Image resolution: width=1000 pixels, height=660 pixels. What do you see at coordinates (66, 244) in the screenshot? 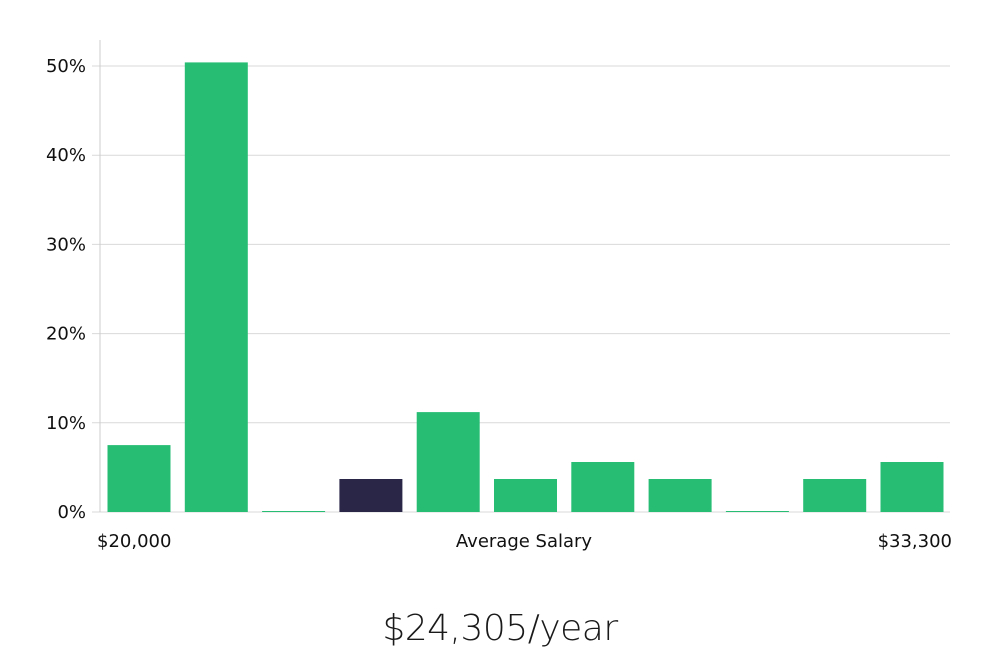
I see `y-tick-label: 30%` at bounding box center [66, 244].